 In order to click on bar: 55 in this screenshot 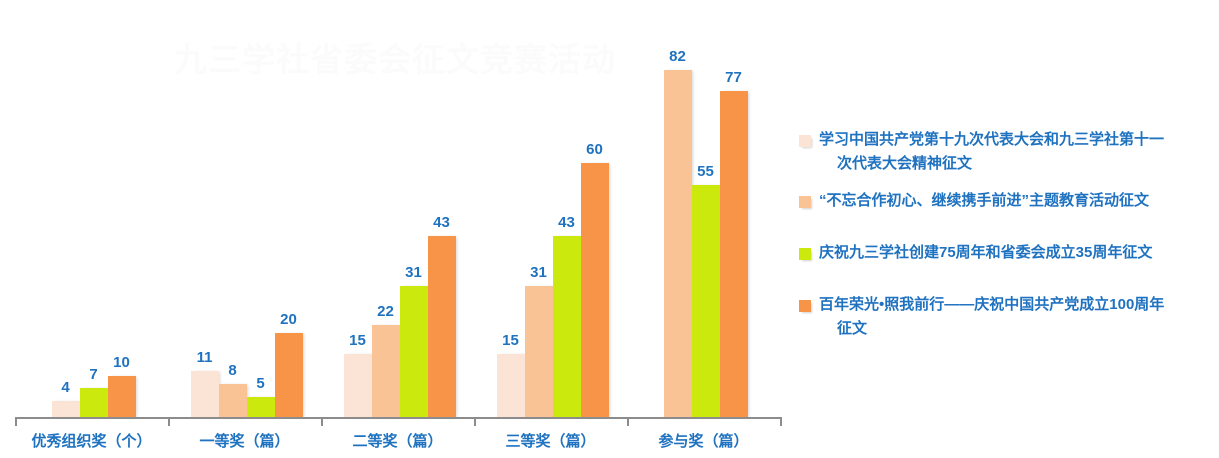, I will do `click(705, 213)`.